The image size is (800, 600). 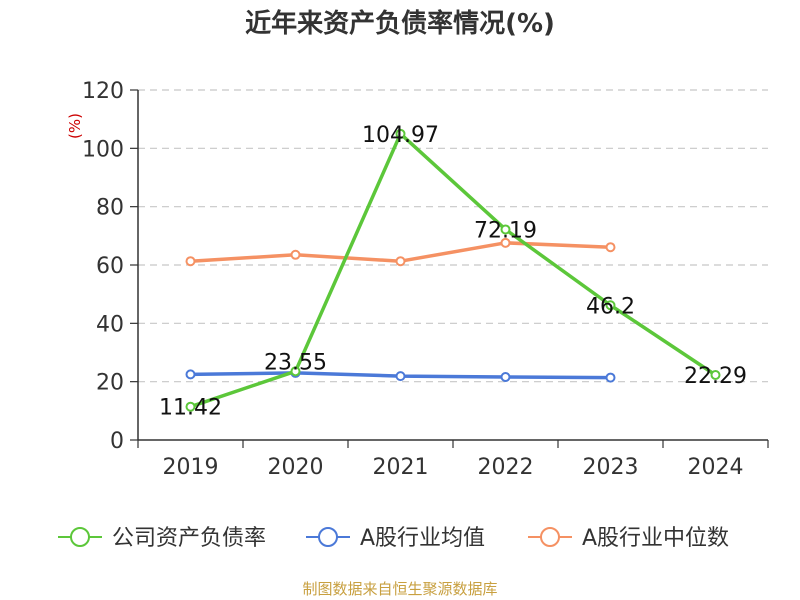 What do you see at coordinates (400, 261) in the screenshot?
I see `series-2-point-2021` at bounding box center [400, 261].